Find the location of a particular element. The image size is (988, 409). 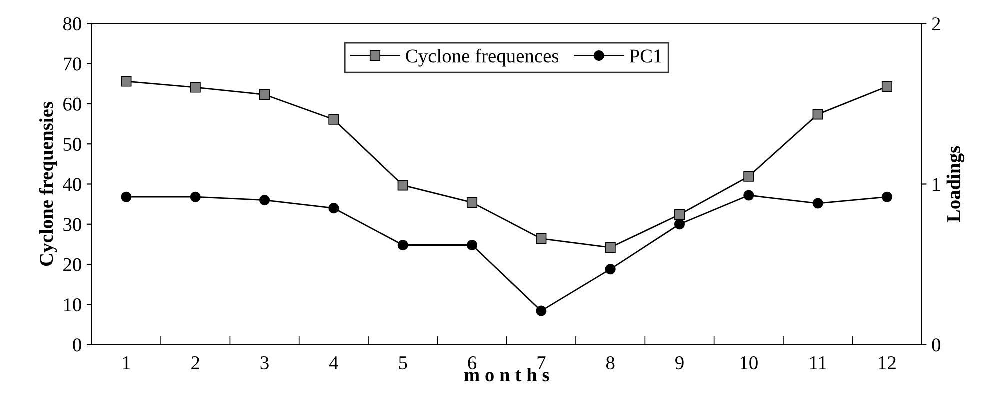

y2-axis-title: Loadings is located at coordinates (955, 184).